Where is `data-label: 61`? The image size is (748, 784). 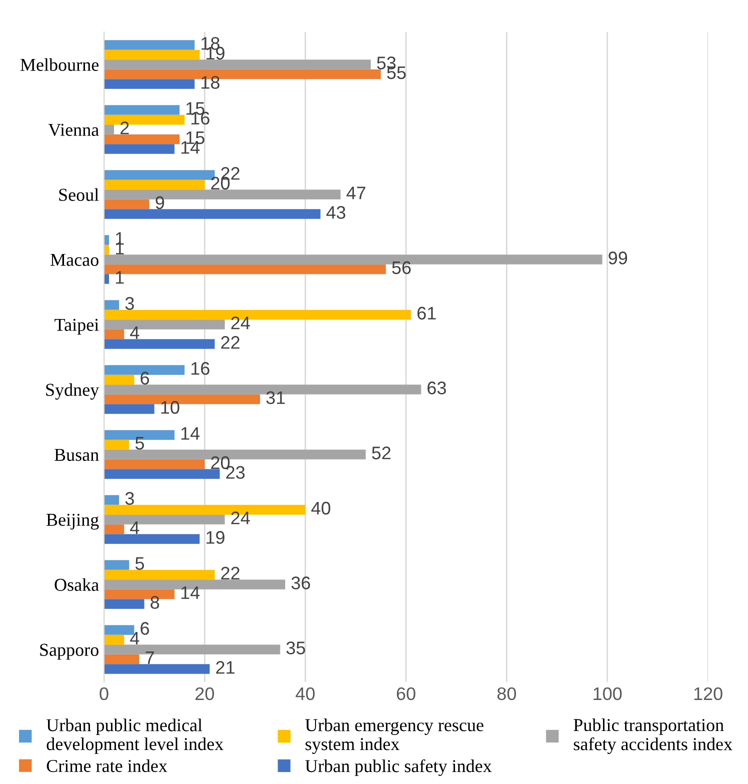
data-label: 61 is located at coordinates (427, 313).